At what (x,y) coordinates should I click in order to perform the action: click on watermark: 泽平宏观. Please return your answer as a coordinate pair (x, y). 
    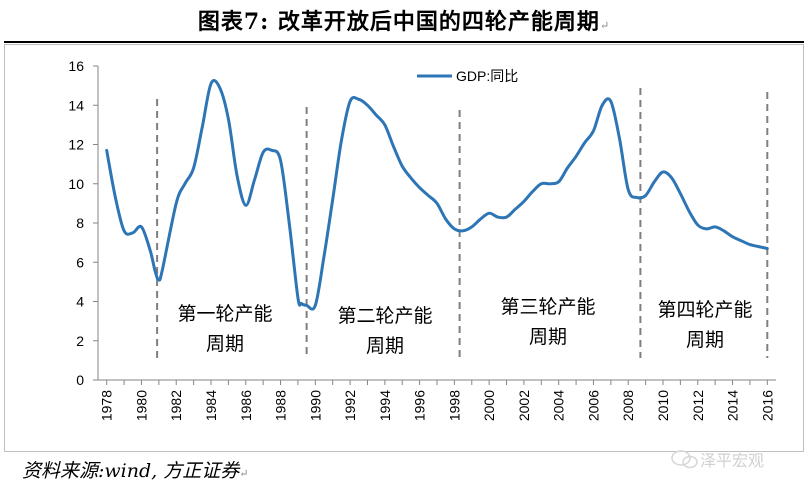
    Looking at the image, I should click on (717, 459).